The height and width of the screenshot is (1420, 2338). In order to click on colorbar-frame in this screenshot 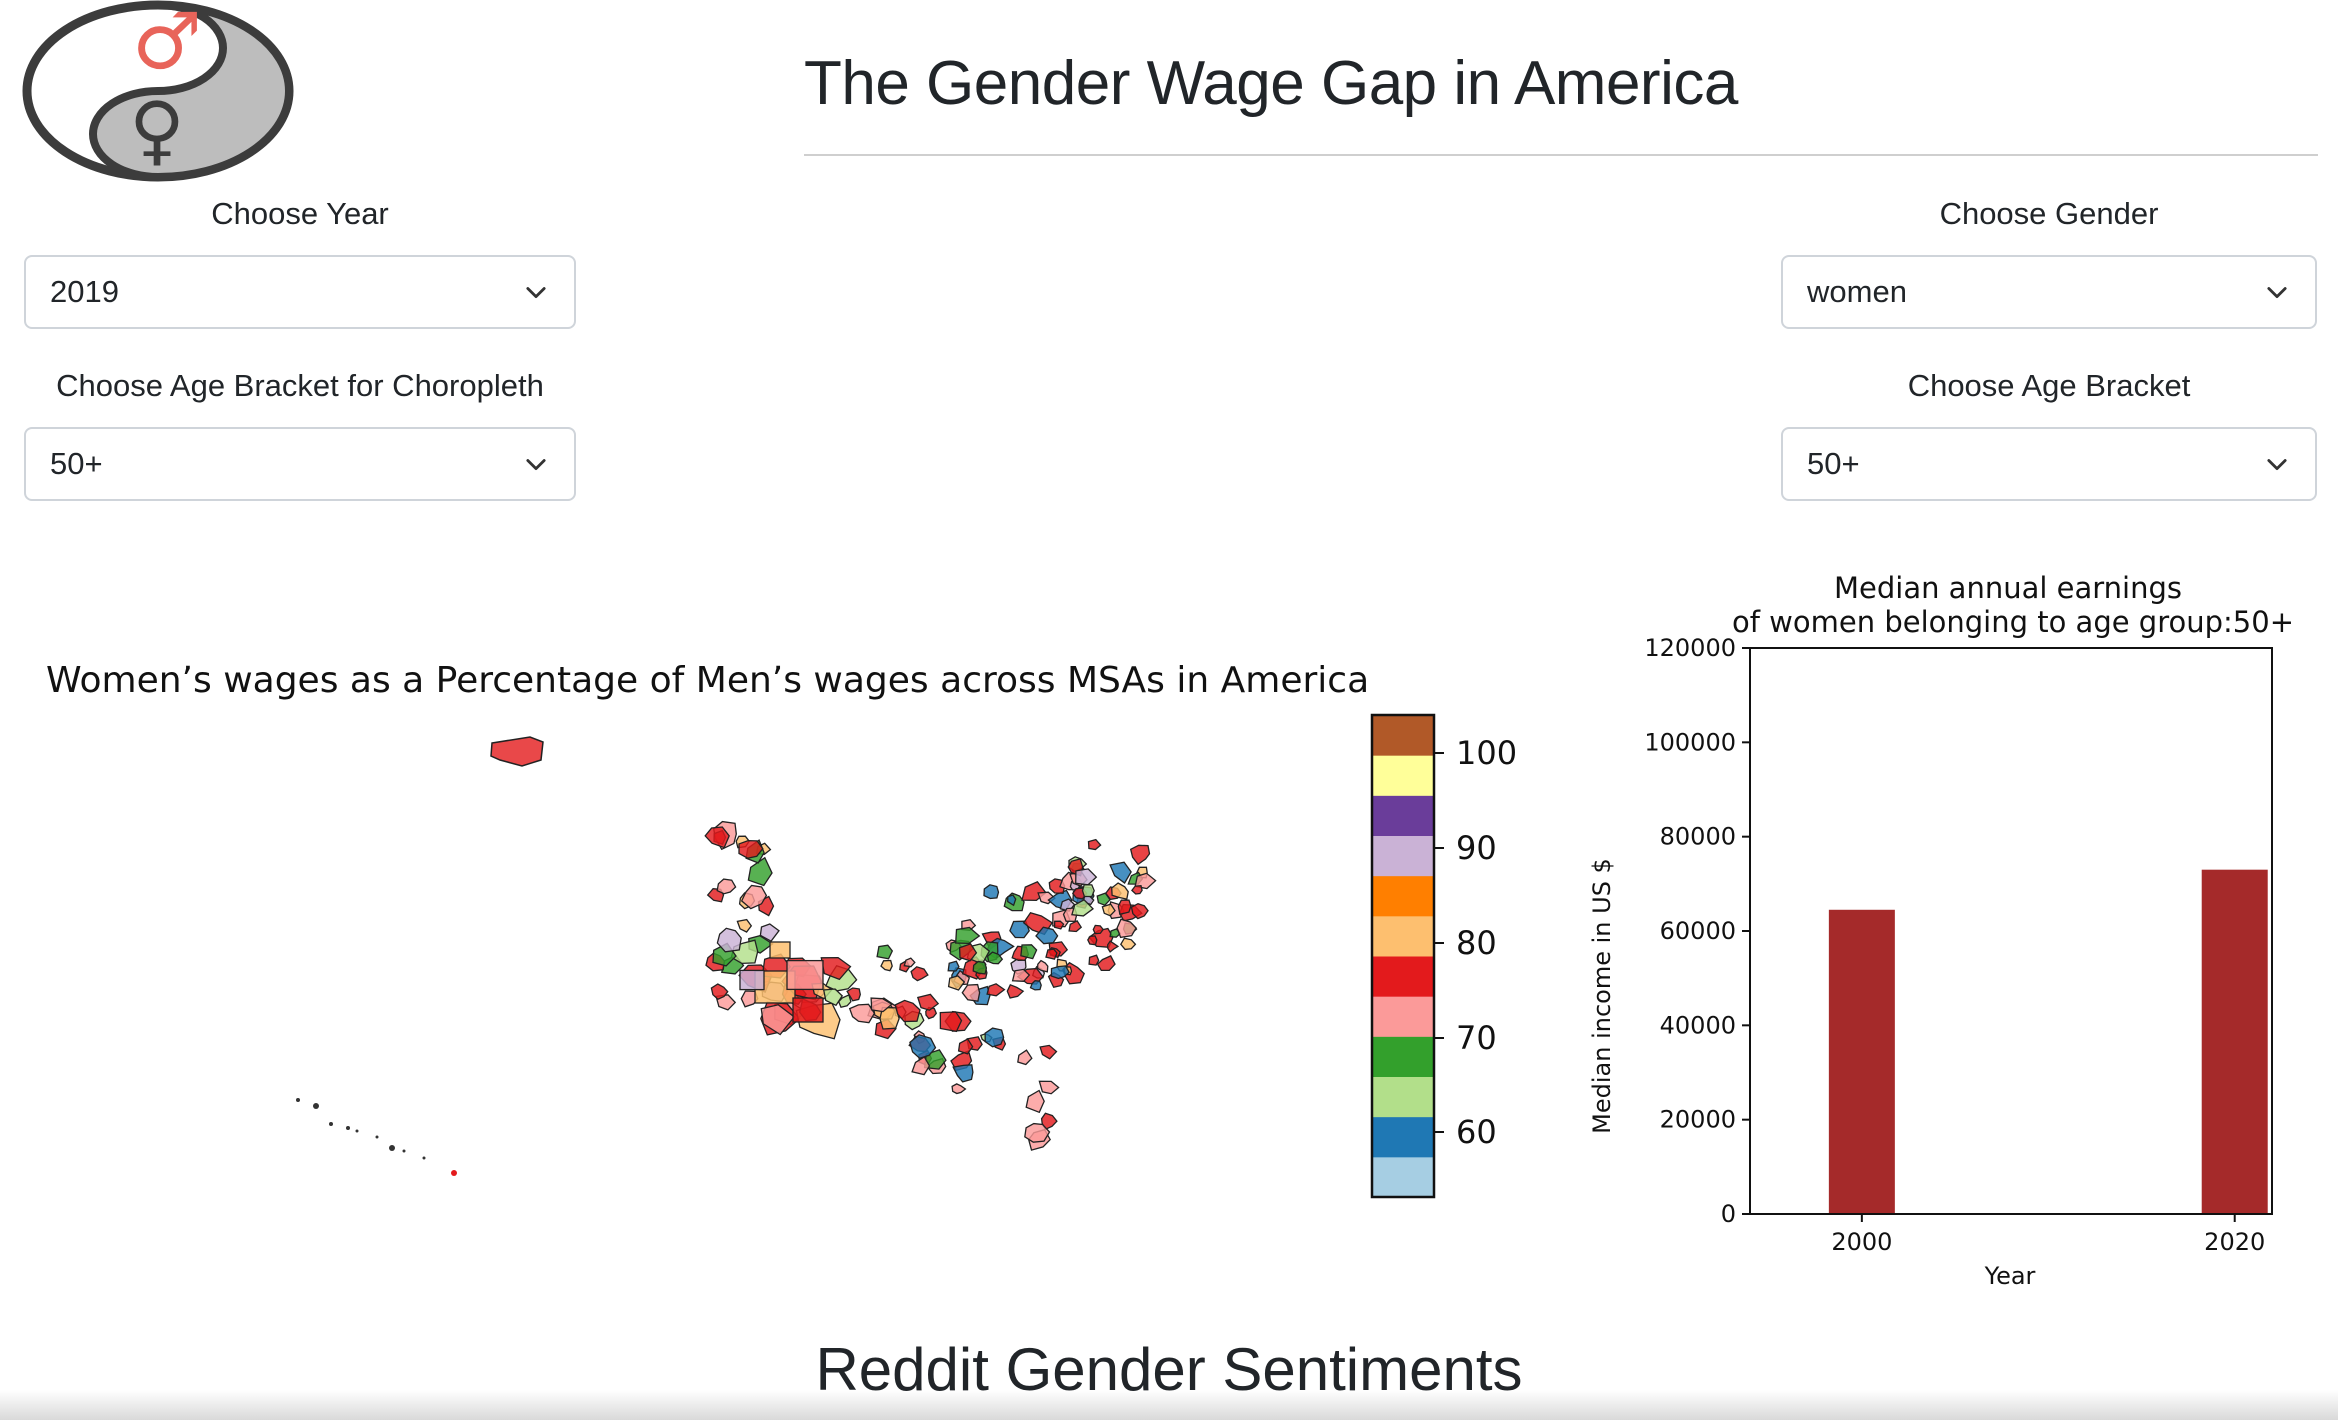, I will do `click(1403, 956)`.